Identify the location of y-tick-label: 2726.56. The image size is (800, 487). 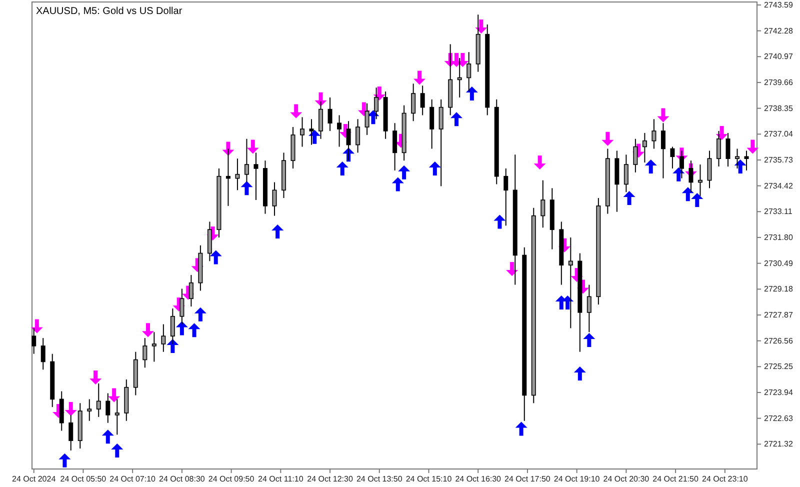
(779, 341).